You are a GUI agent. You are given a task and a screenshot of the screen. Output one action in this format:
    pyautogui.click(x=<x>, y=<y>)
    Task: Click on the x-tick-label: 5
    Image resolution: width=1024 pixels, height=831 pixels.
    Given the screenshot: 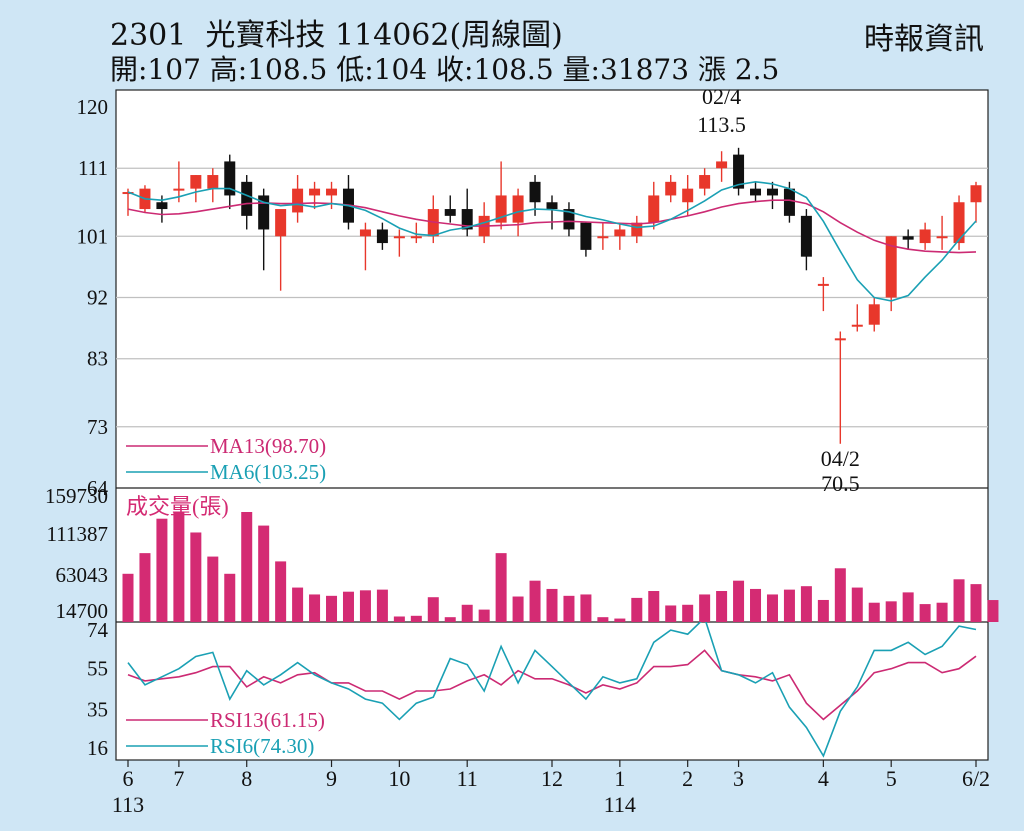 What is the action you would take?
    pyautogui.click(x=891, y=778)
    